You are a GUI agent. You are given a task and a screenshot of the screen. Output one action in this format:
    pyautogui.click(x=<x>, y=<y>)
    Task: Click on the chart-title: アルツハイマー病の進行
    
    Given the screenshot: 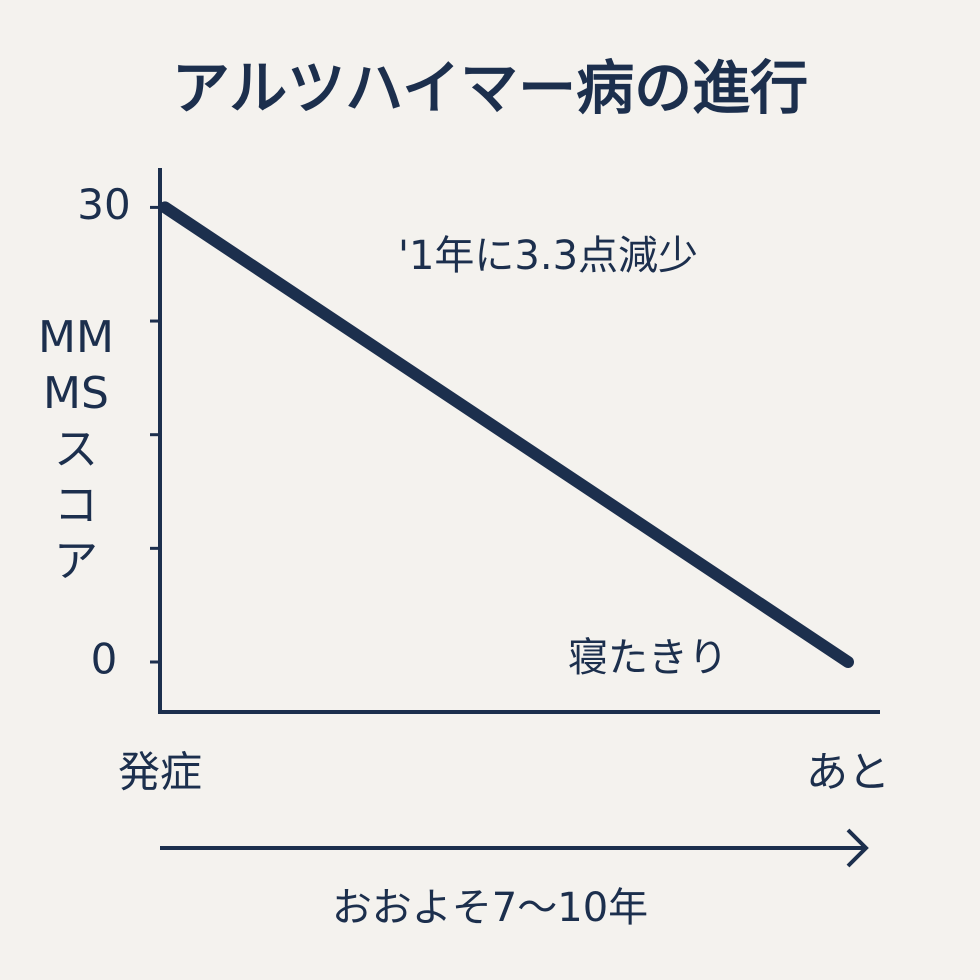 What is the action you would take?
    pyautogui.click(x=490, y=88)
    